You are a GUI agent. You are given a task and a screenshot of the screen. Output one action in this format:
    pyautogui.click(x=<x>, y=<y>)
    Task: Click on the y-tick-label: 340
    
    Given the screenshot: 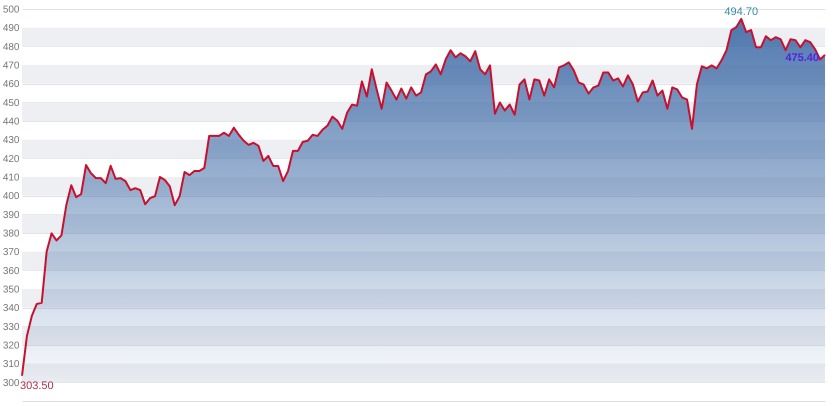 What is the action you would take?
    pyautogui.click(x=11, y=308)
    